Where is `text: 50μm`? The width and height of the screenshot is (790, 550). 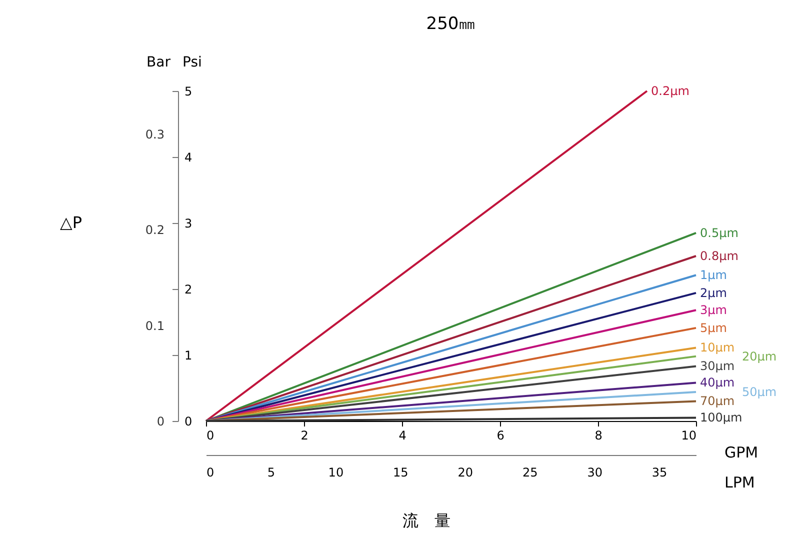
text: 50μm is located at coordinates (759, 391).